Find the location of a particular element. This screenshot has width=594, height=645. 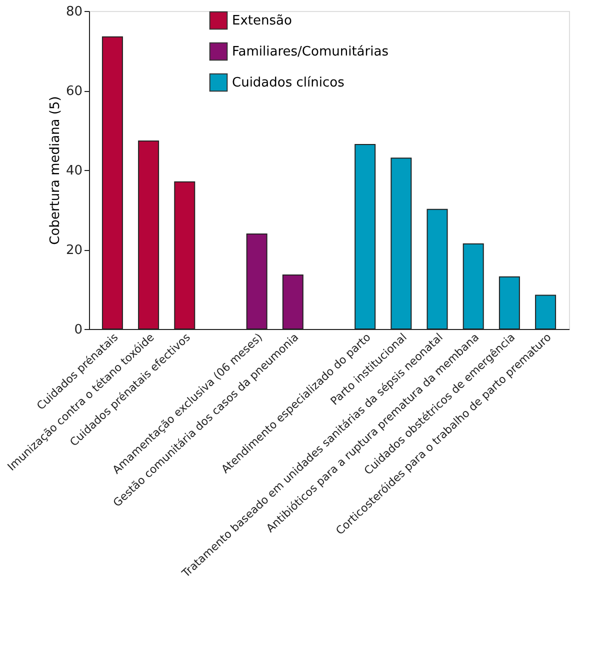

y-tick-label: 0 is located at coordinates (78, 330).